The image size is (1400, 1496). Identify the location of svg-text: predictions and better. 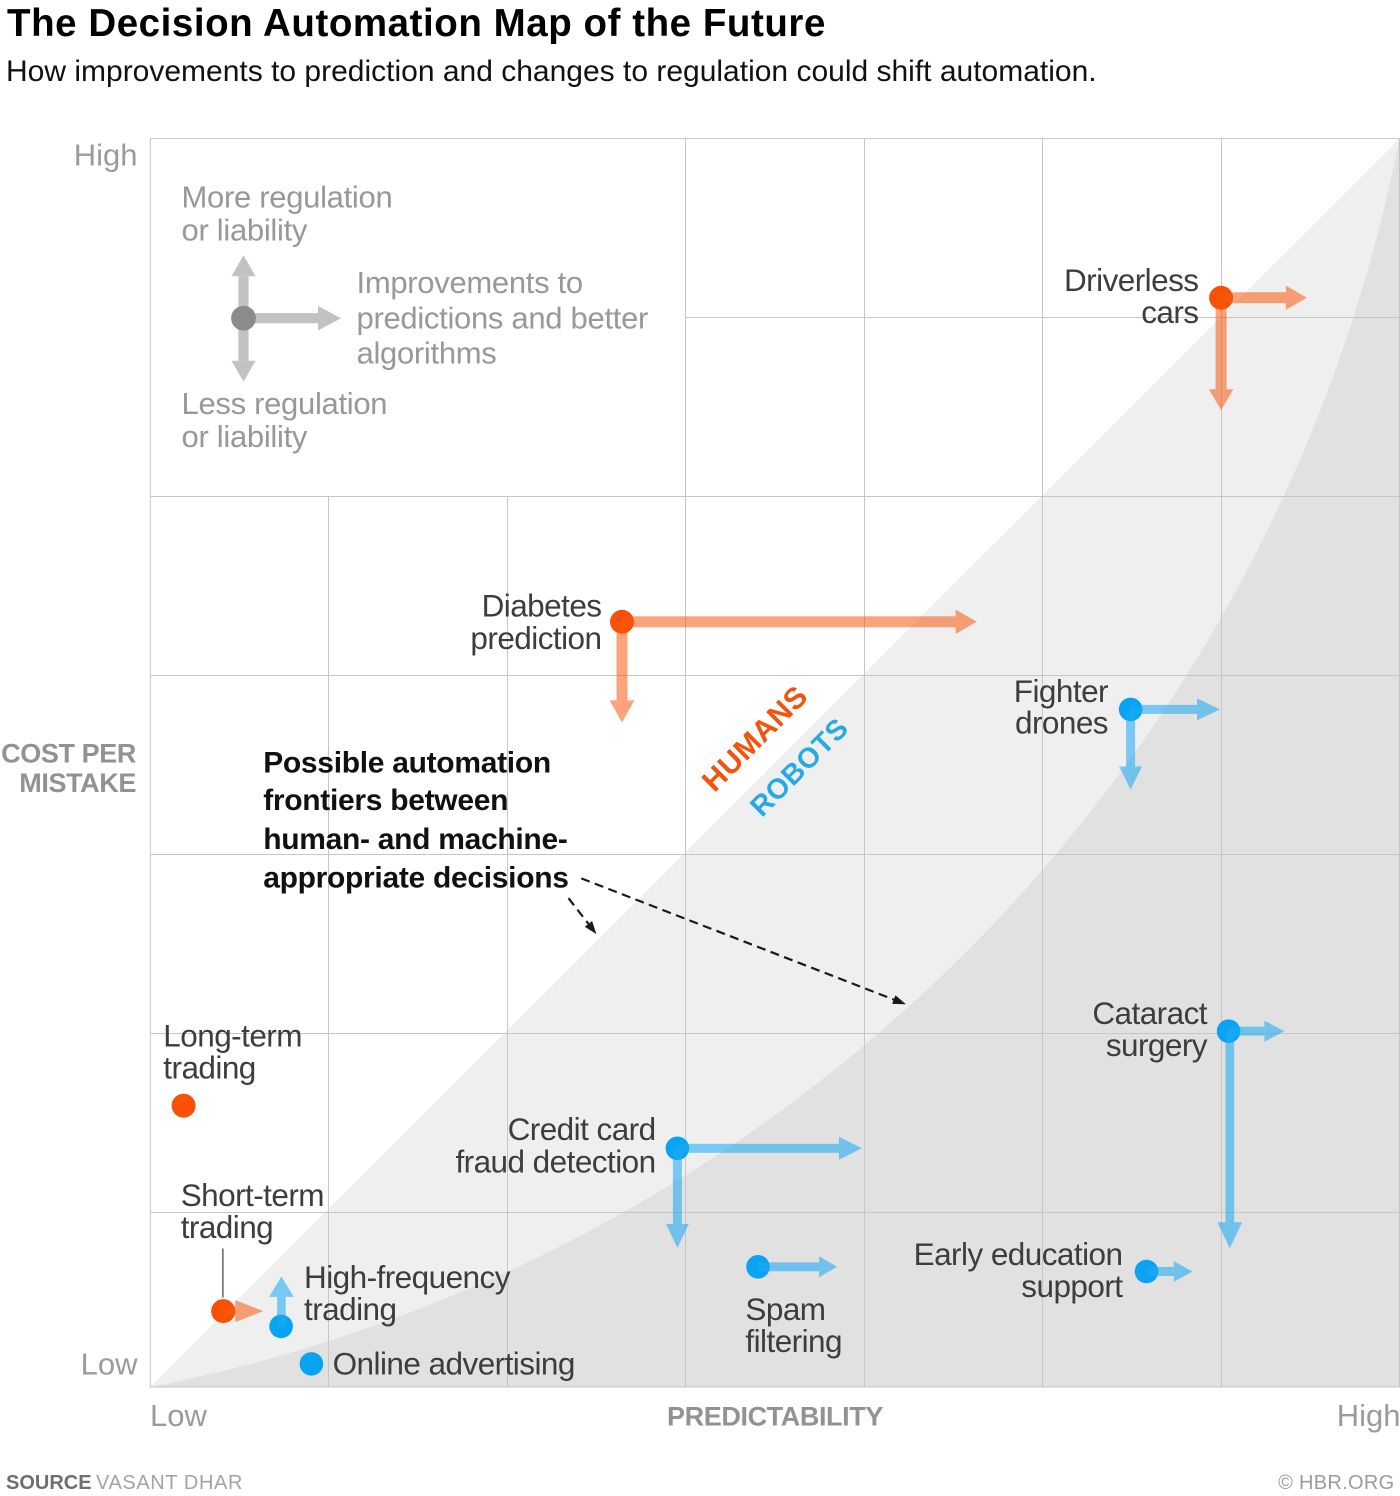
(503, 317).